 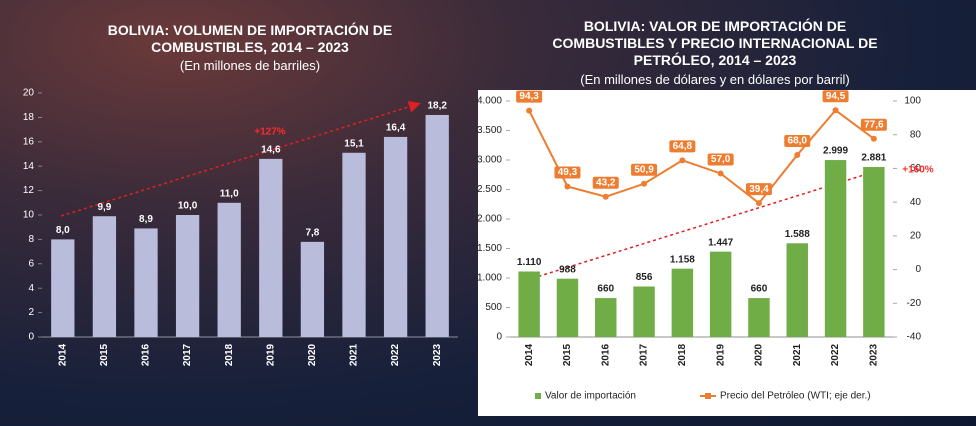 I want to click on data-label: 16,4, so click(x=396, y=128).